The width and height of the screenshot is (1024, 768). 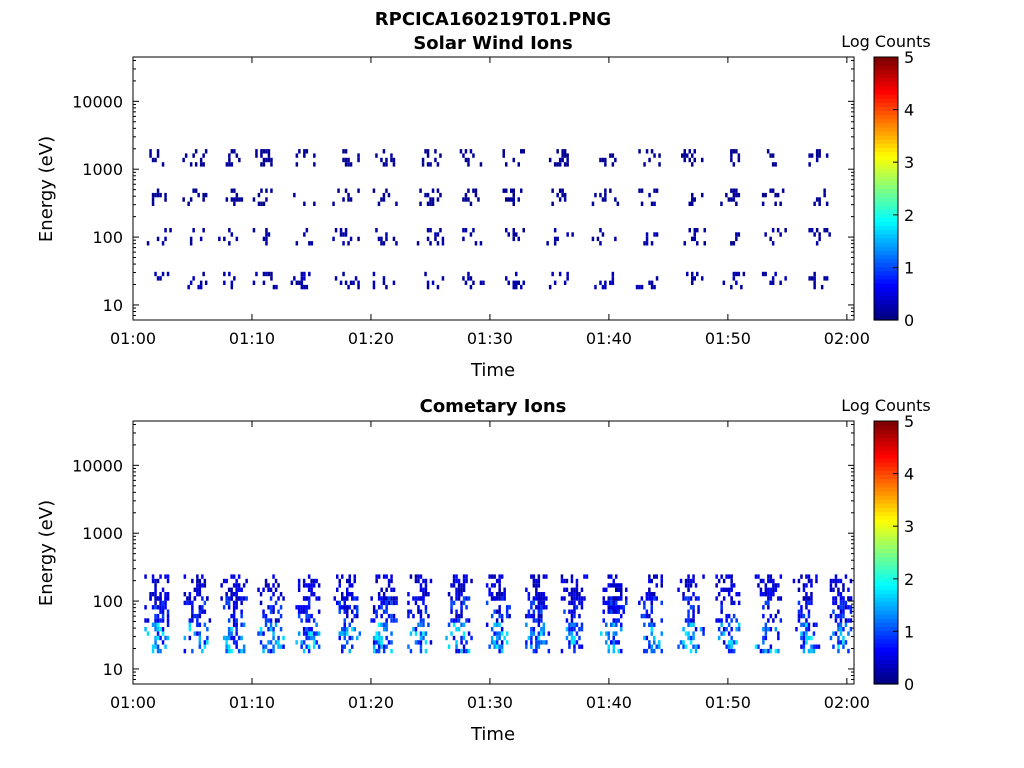 I want to click on x-tick-label: 01:00, so click(x=133, y=702).